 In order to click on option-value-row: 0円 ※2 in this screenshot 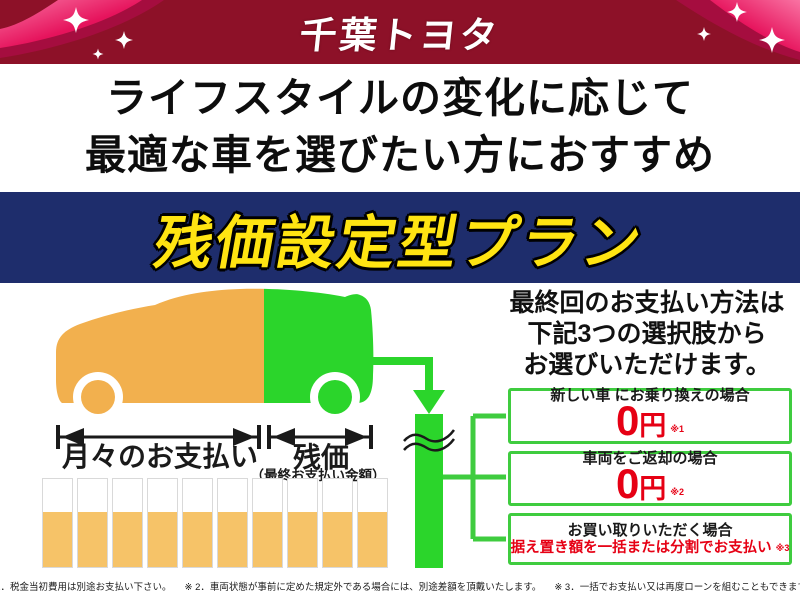, I will do `click(650, 483)`.